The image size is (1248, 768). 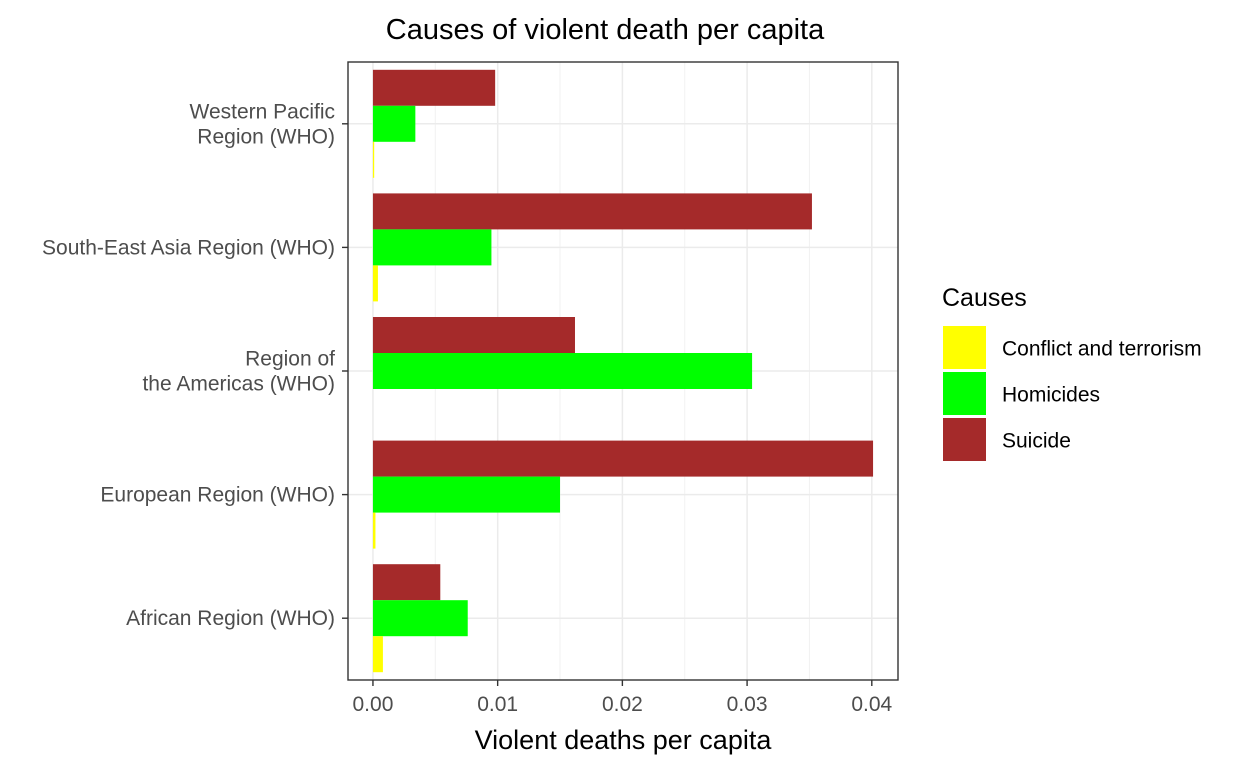 What do you see at coordinates (871, 704) in the screenshot?
I see `x-tick-label: 0.04` at bounding box center [871, 704].